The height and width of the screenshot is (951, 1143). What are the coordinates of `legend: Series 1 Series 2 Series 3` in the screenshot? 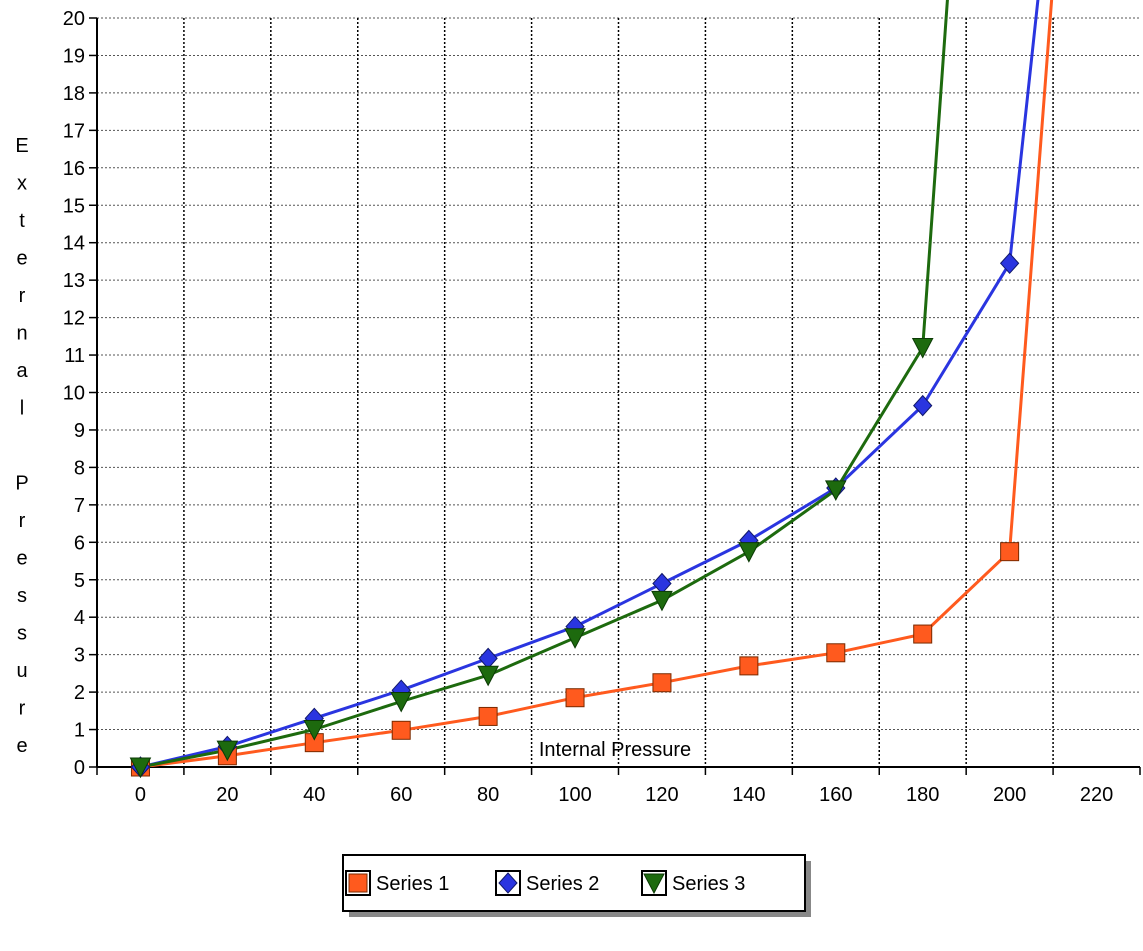 It's located at (576, 885).